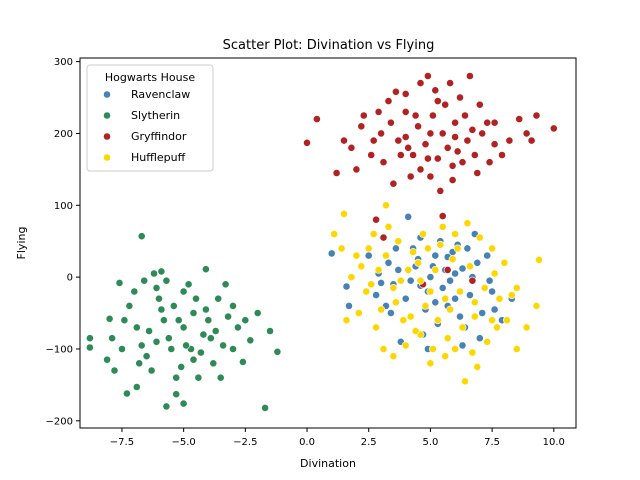  What do you see at coordinates (63, 62) in the screenshot?
I see `y-tick-label: 300` at bounding box center [63, 62].